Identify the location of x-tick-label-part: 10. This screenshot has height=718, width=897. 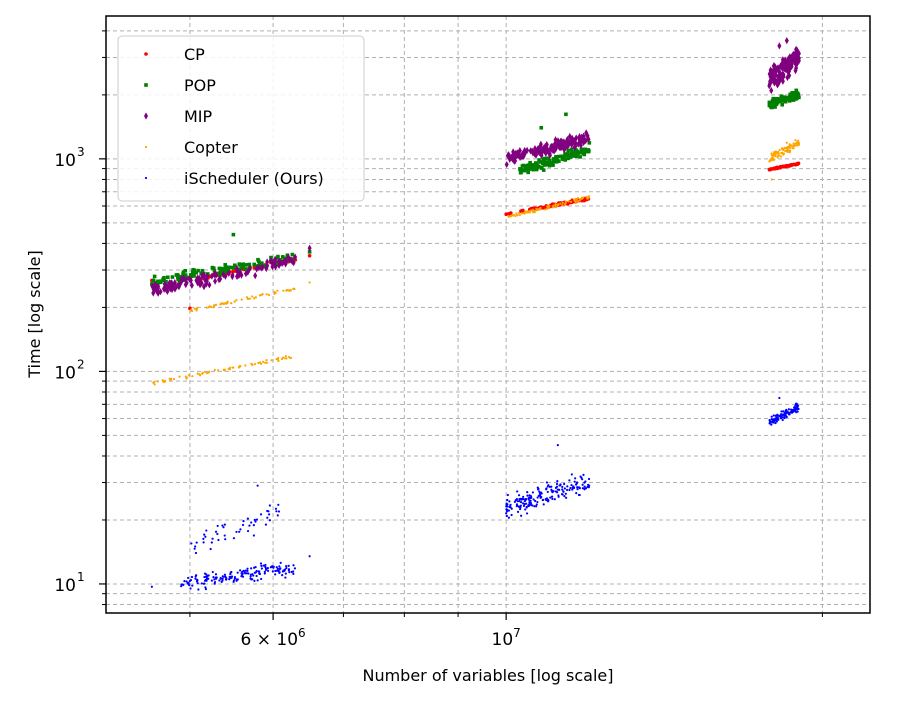
(284, 640).